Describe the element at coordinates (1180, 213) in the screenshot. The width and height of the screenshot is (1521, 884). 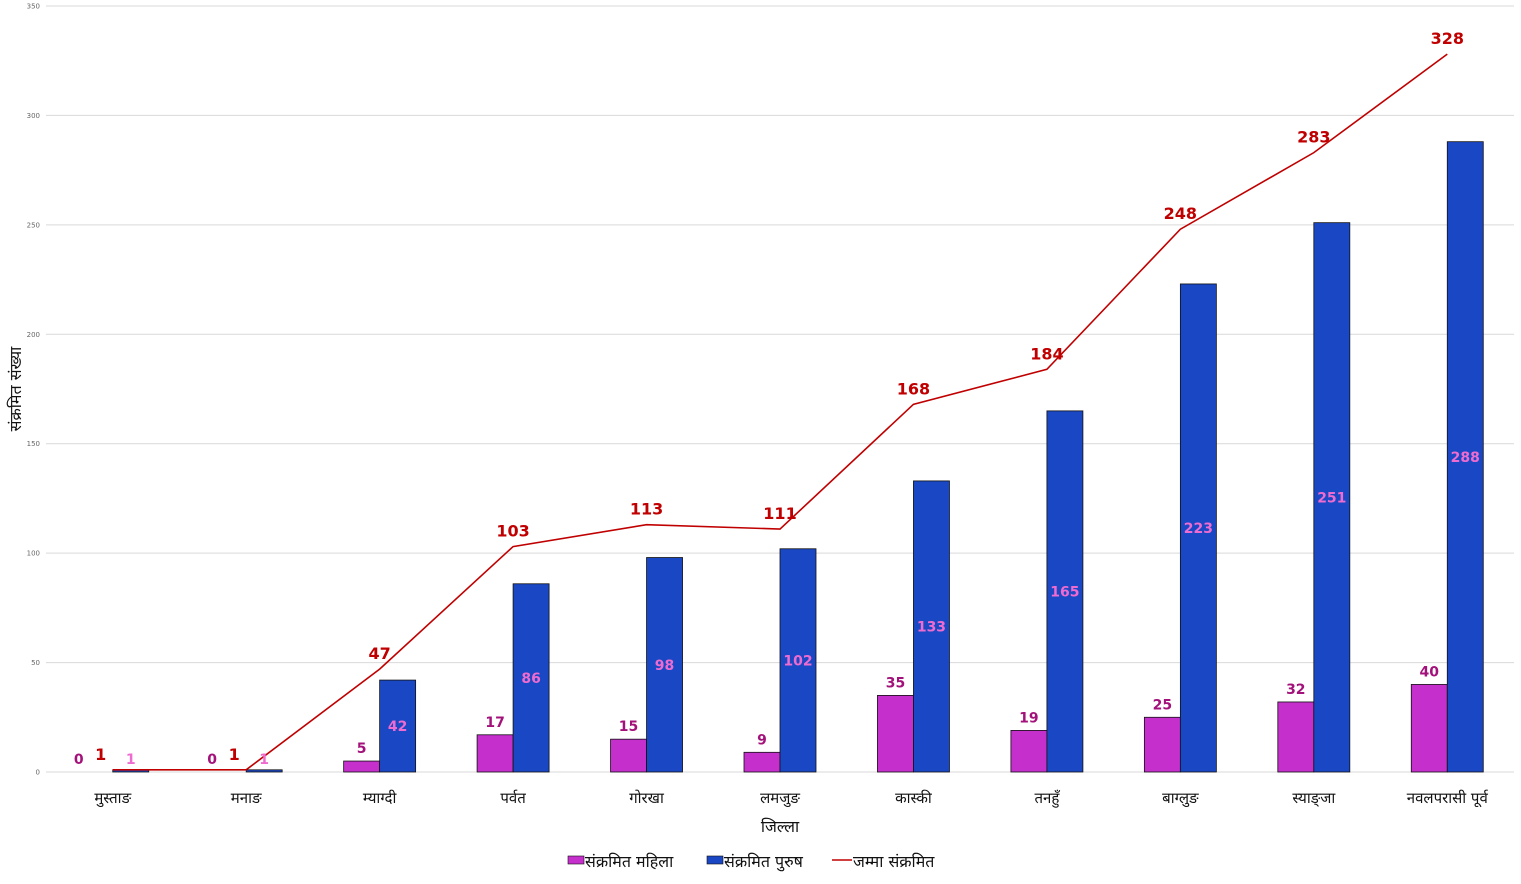
I see `label-total-8: 248` at that location.